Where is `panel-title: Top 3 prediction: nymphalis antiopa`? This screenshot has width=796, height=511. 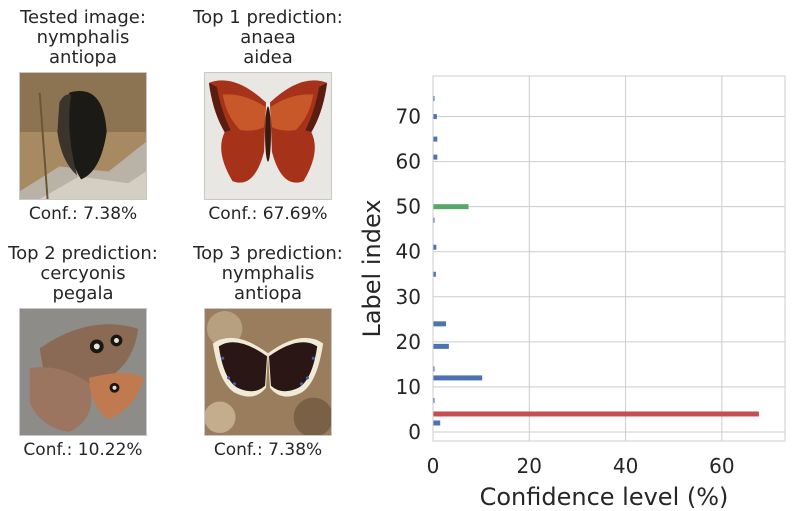 panel-title: Top 3 prediction: nymphalis antiopa is located at coordinates (268, 274).